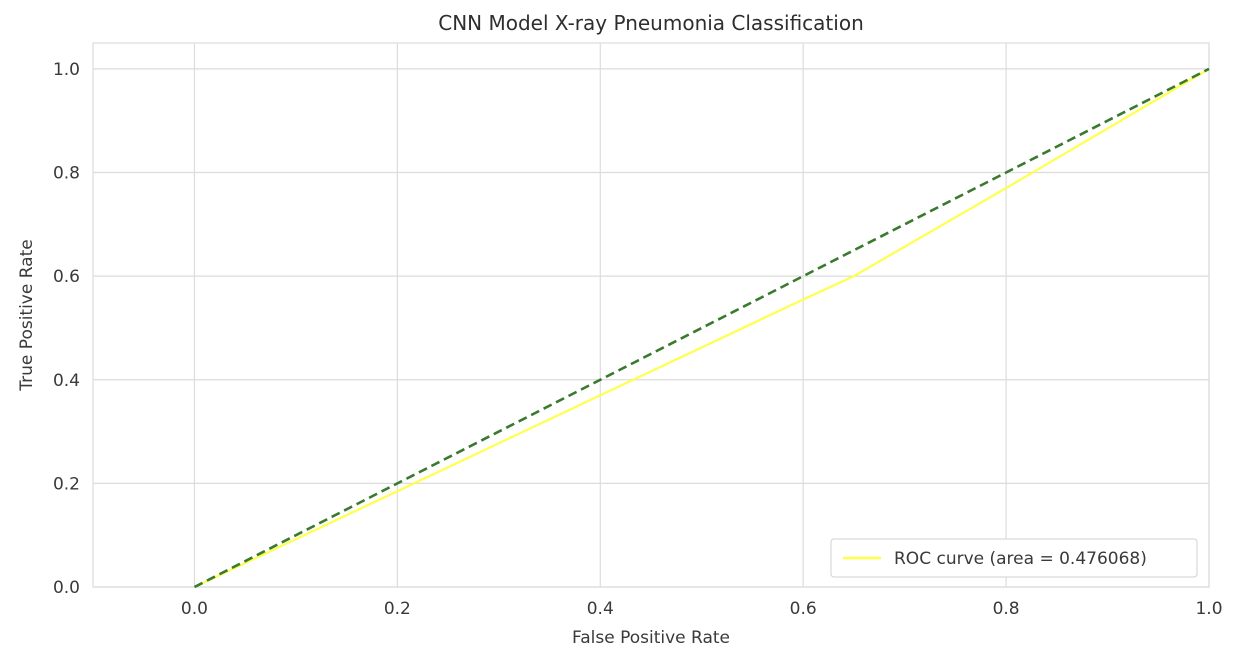 The image size is (1234, 658). What do you see at coordinates (66, 277) in the screenshot?
I see `y-tick-label: 0.6` at bounding box center [66, 277].